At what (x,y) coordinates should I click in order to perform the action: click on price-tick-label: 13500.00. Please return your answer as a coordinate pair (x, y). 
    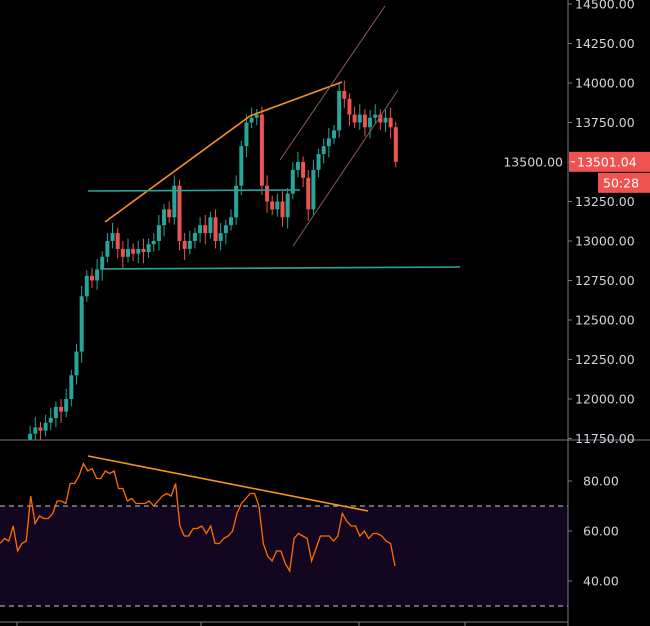
    Looking at the image, I should click on (533, 162).